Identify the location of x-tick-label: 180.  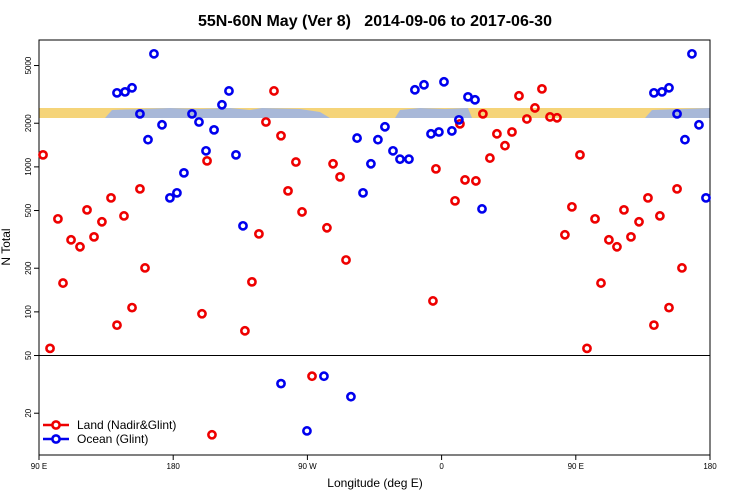
(710, 466).